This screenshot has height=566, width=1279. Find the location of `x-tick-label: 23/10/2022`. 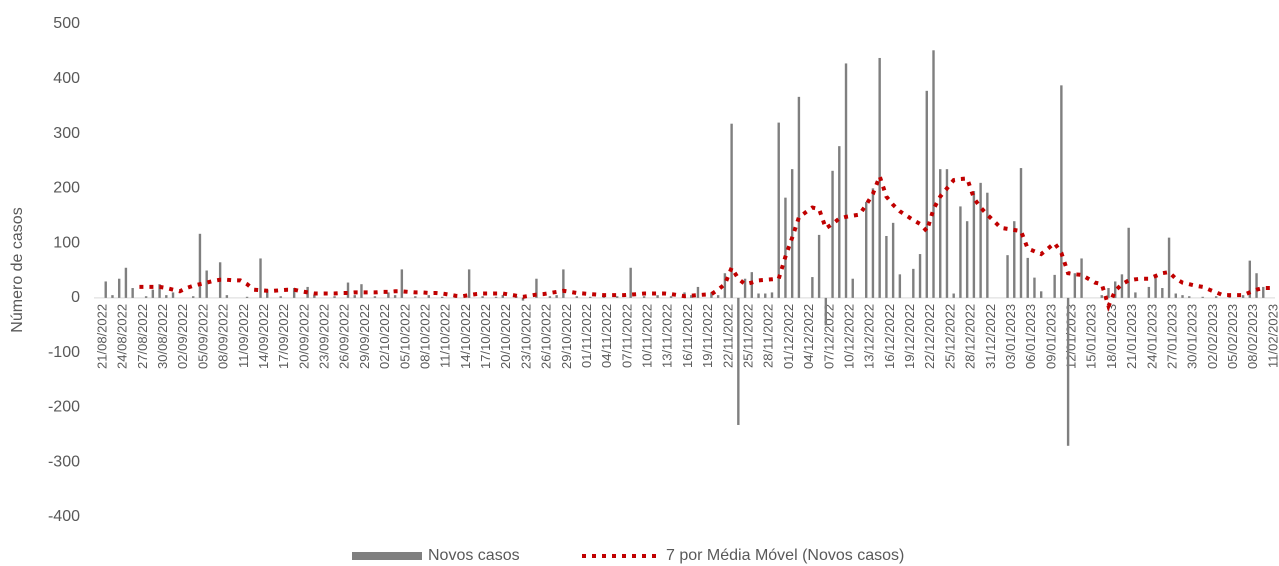

x-tick-label: 23/10/2022 is located at coordinates (525, 336).